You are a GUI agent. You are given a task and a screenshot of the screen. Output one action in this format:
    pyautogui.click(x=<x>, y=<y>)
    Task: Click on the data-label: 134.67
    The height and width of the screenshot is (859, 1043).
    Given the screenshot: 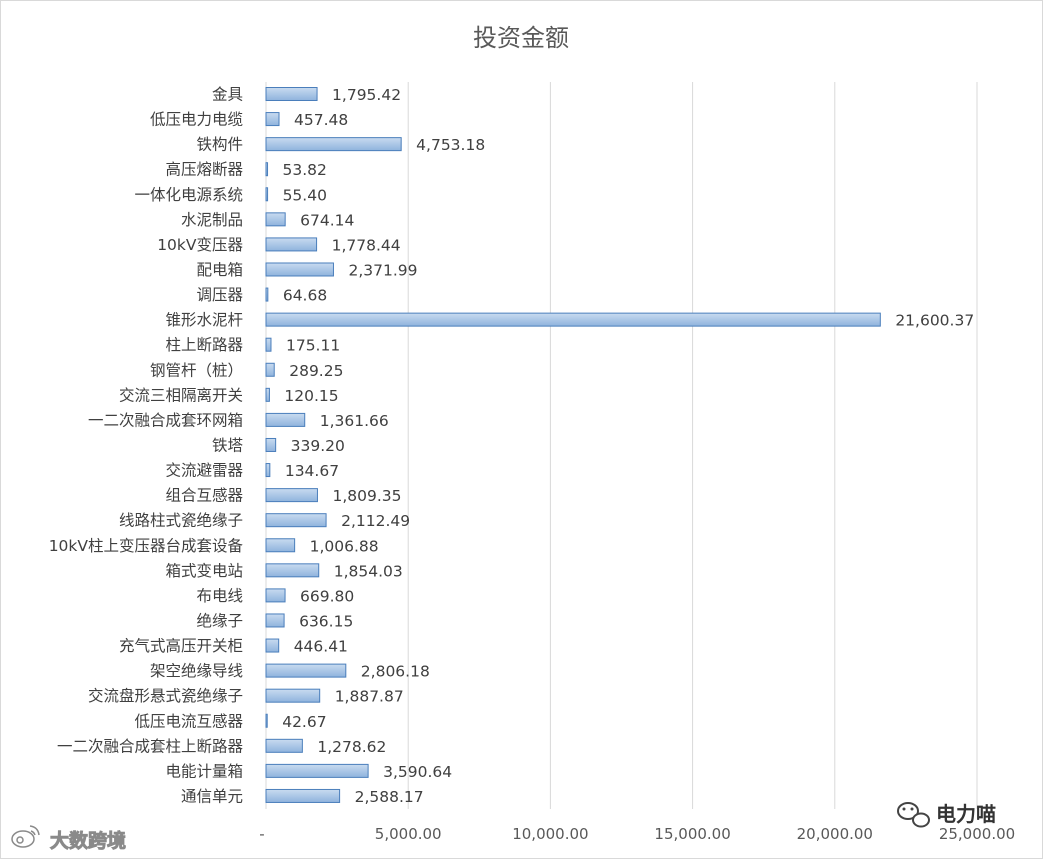 What is the action you would take?
    pyautogui.click(x=312, y=471)
    